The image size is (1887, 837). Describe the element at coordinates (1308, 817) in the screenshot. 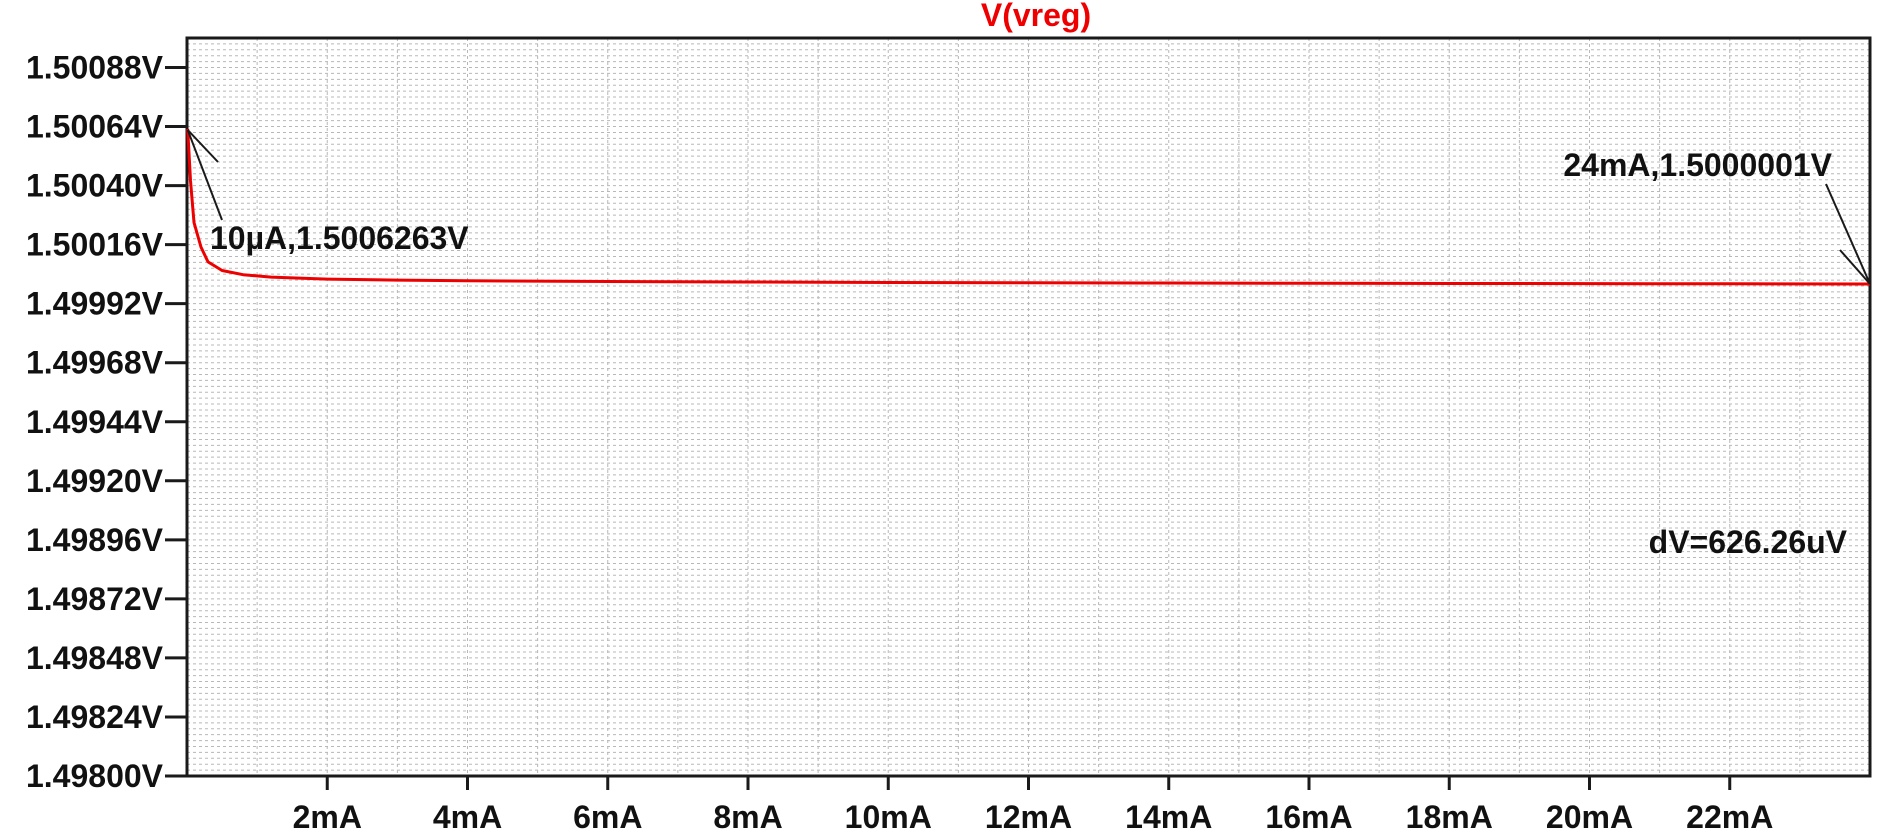

I see `x-tick-label: 16mA` at that location.